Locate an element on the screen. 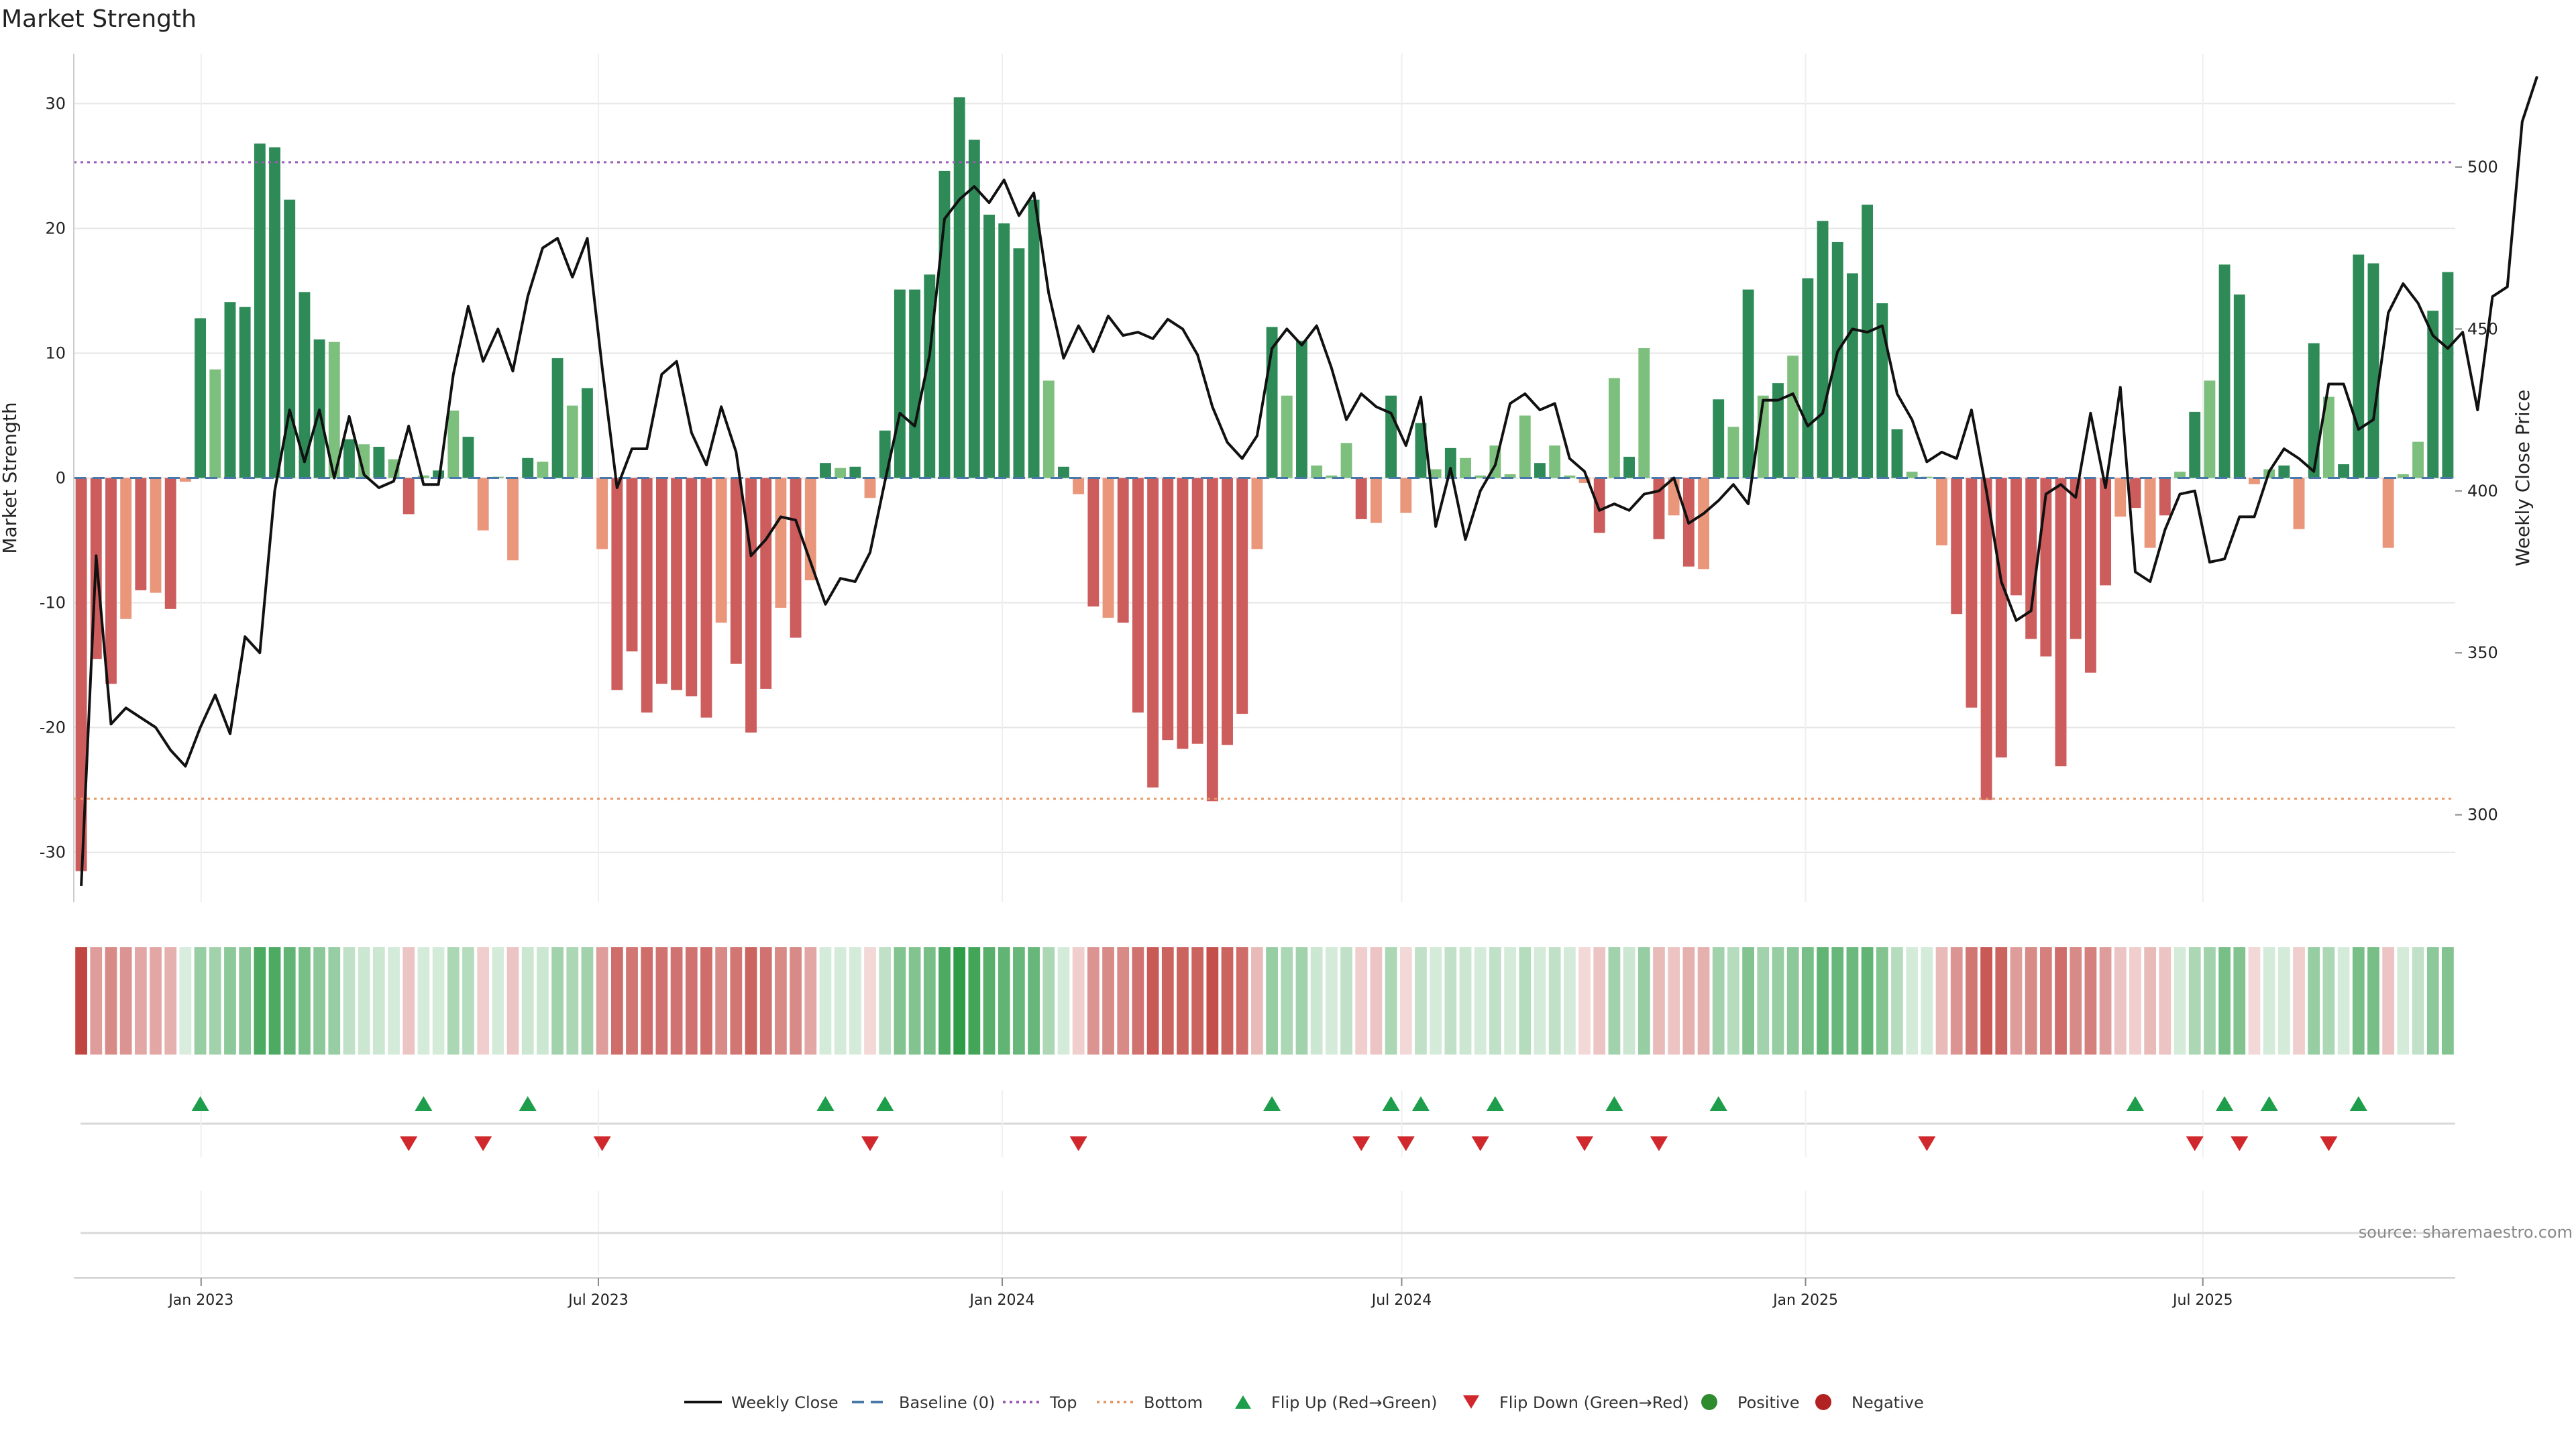 This screenshot has width=2576, height=1449. x-tick-label: Jul 2024 is located at coordinates (1401, 1300).